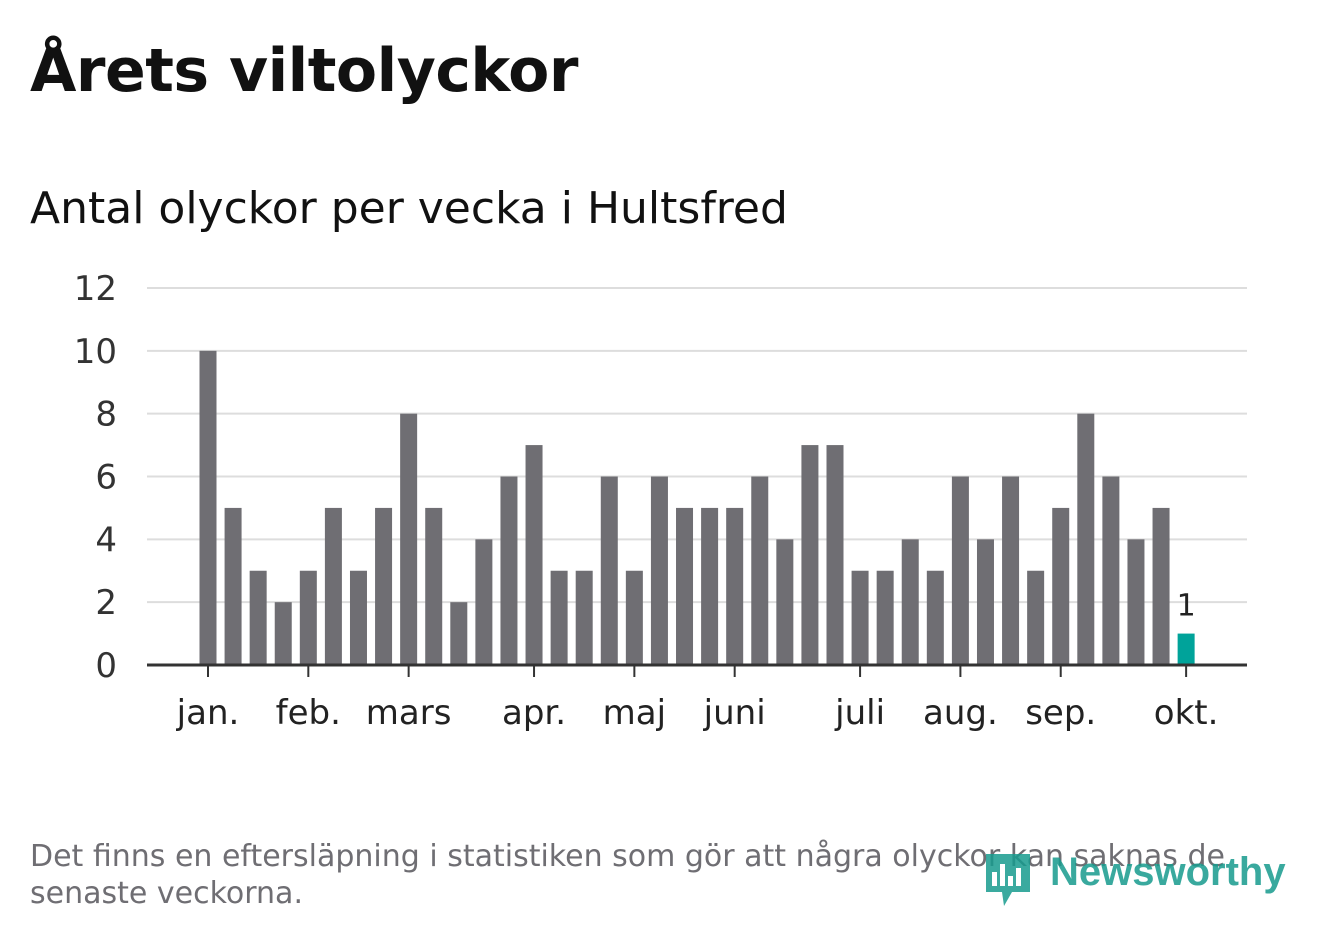 This screenshot has width=1322, height=939. I want to click on x-tick-label: okt., so click(1186, 713).